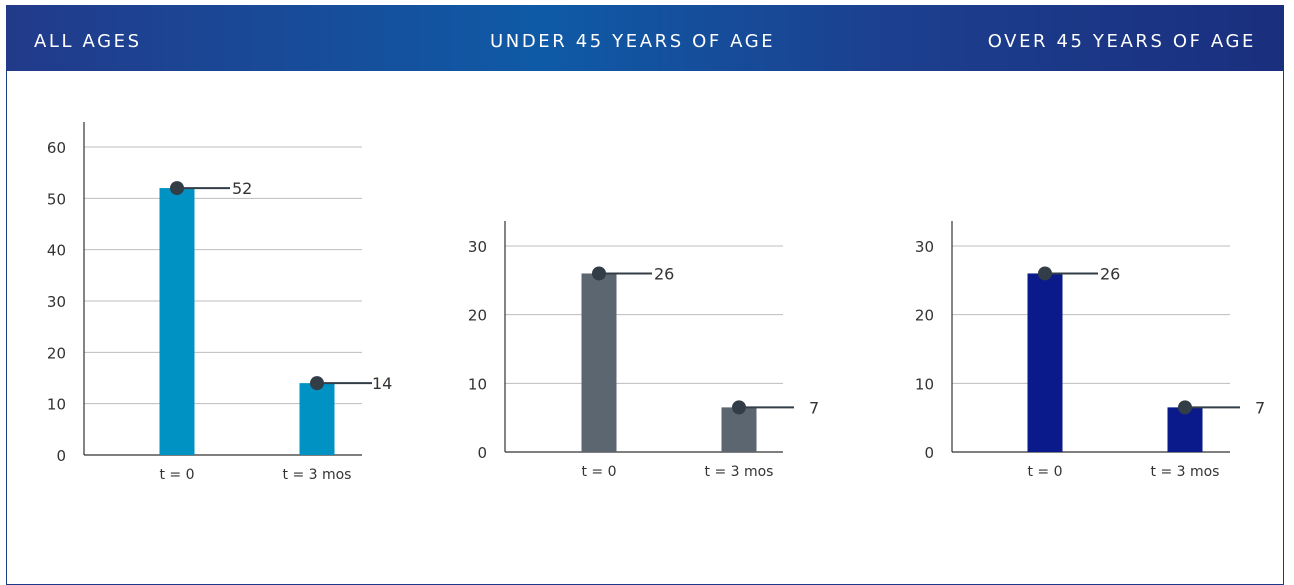 This screenshot has height=585, width=1294. What do you see at coordinates (1121, 41) in the screenshot?
I see `header-over-45: OVER 45 YEARS OF AGE` at bounding box center [1121, 41].